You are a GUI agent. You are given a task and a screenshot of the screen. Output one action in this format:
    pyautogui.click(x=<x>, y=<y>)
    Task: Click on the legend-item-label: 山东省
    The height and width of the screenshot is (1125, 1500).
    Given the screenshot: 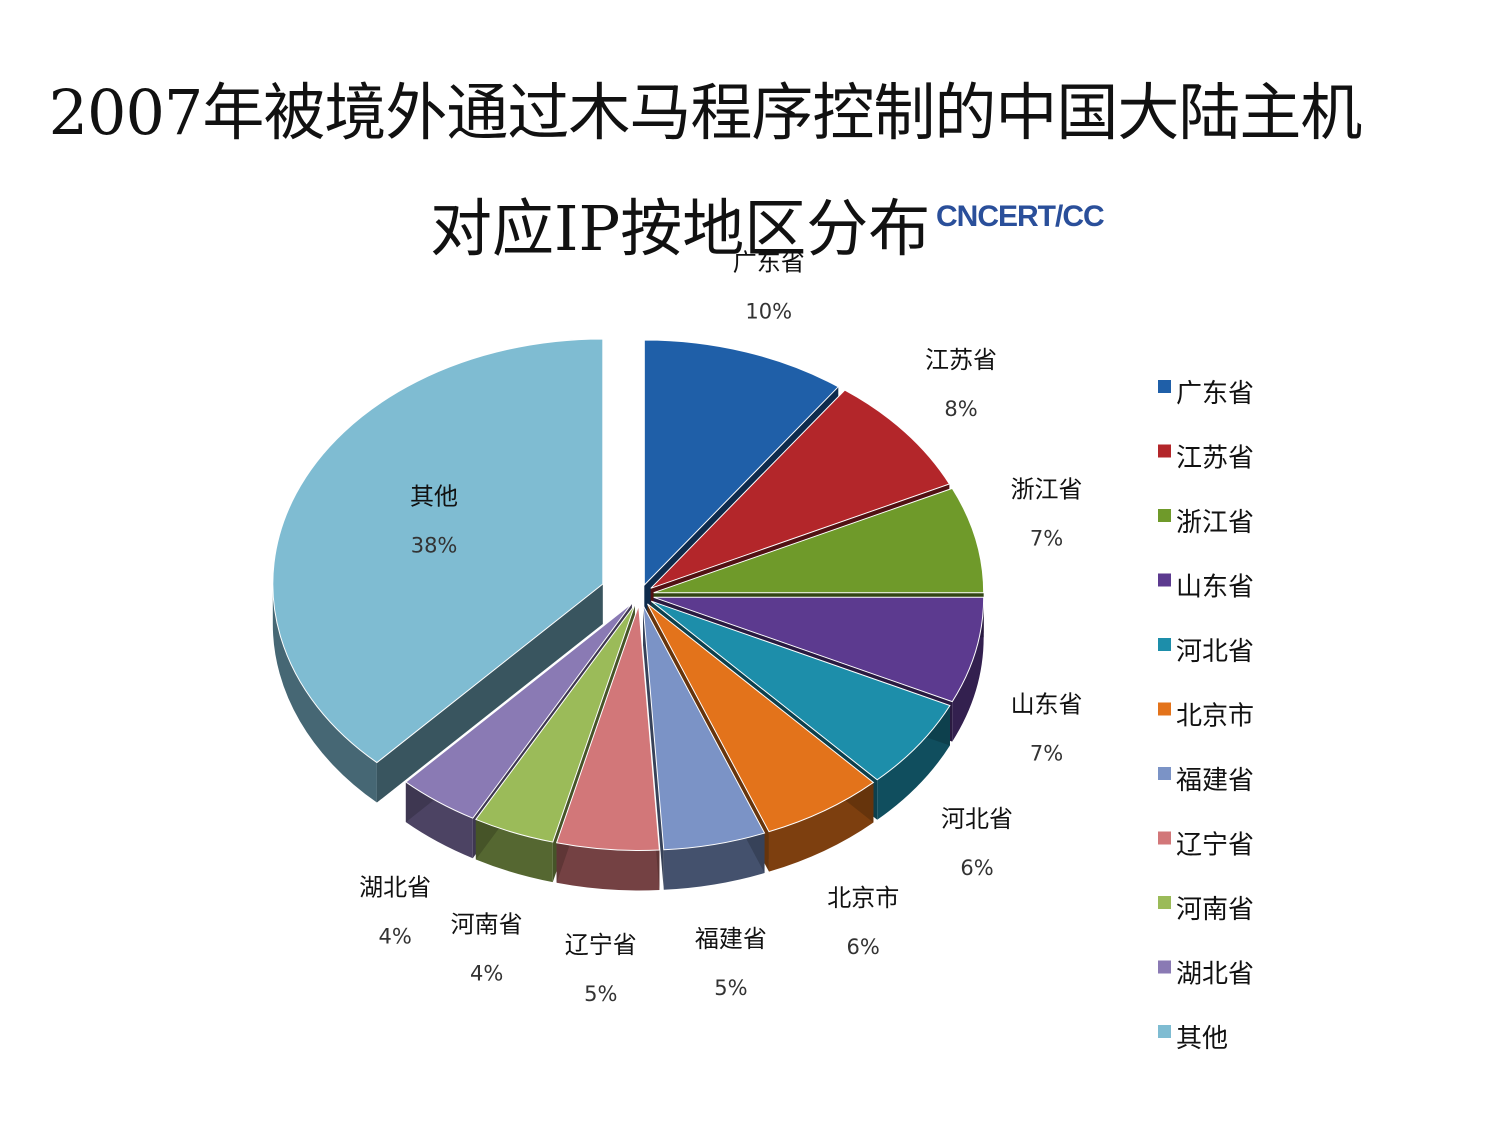 What is the action you would take?
    pyautogui.click(x=1215, y=588)
    